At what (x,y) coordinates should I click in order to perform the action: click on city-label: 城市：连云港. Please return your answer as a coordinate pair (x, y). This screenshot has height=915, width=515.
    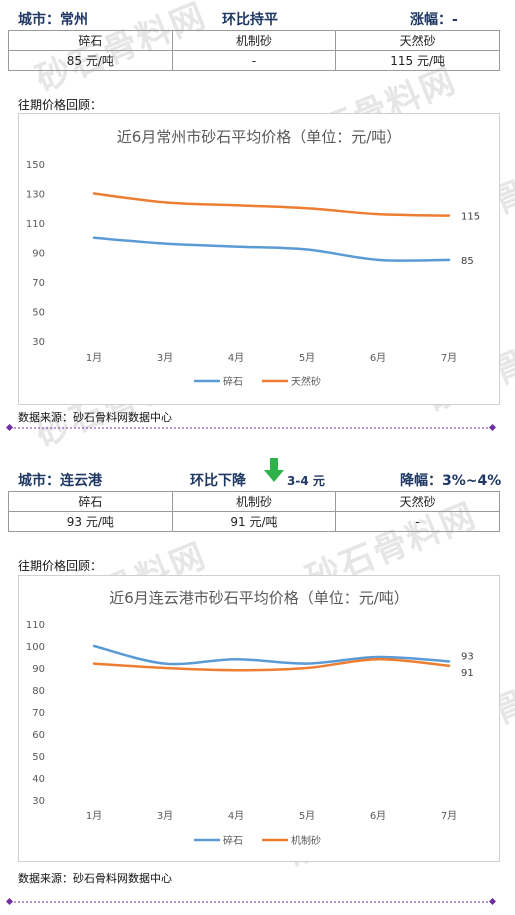
    Looking at the image, I should click on (60, 481).